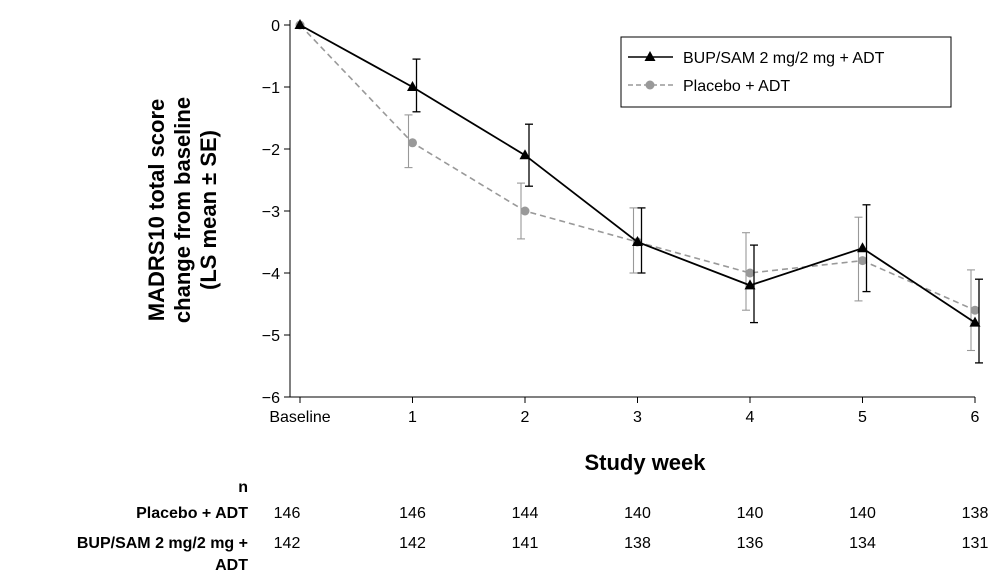 The height and width of the screenshot is (573, 1007). What do you see at coordinates (645, 462) in the screenshot?
I see `x-axis-title: Study week` at bounding box center [645, 462].